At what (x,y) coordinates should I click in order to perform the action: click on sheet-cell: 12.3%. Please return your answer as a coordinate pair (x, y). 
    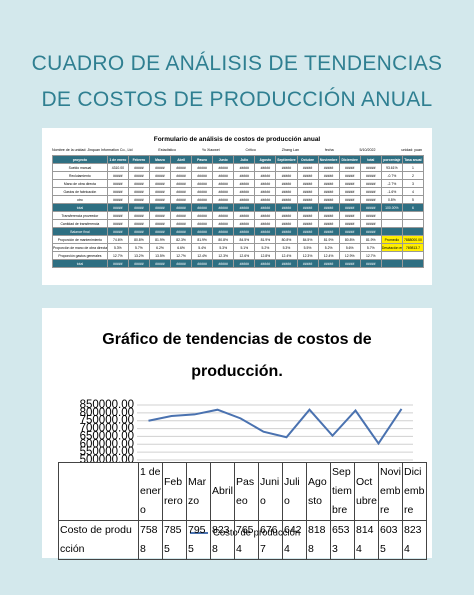
    Looking at the image, I should click on (307, 255).